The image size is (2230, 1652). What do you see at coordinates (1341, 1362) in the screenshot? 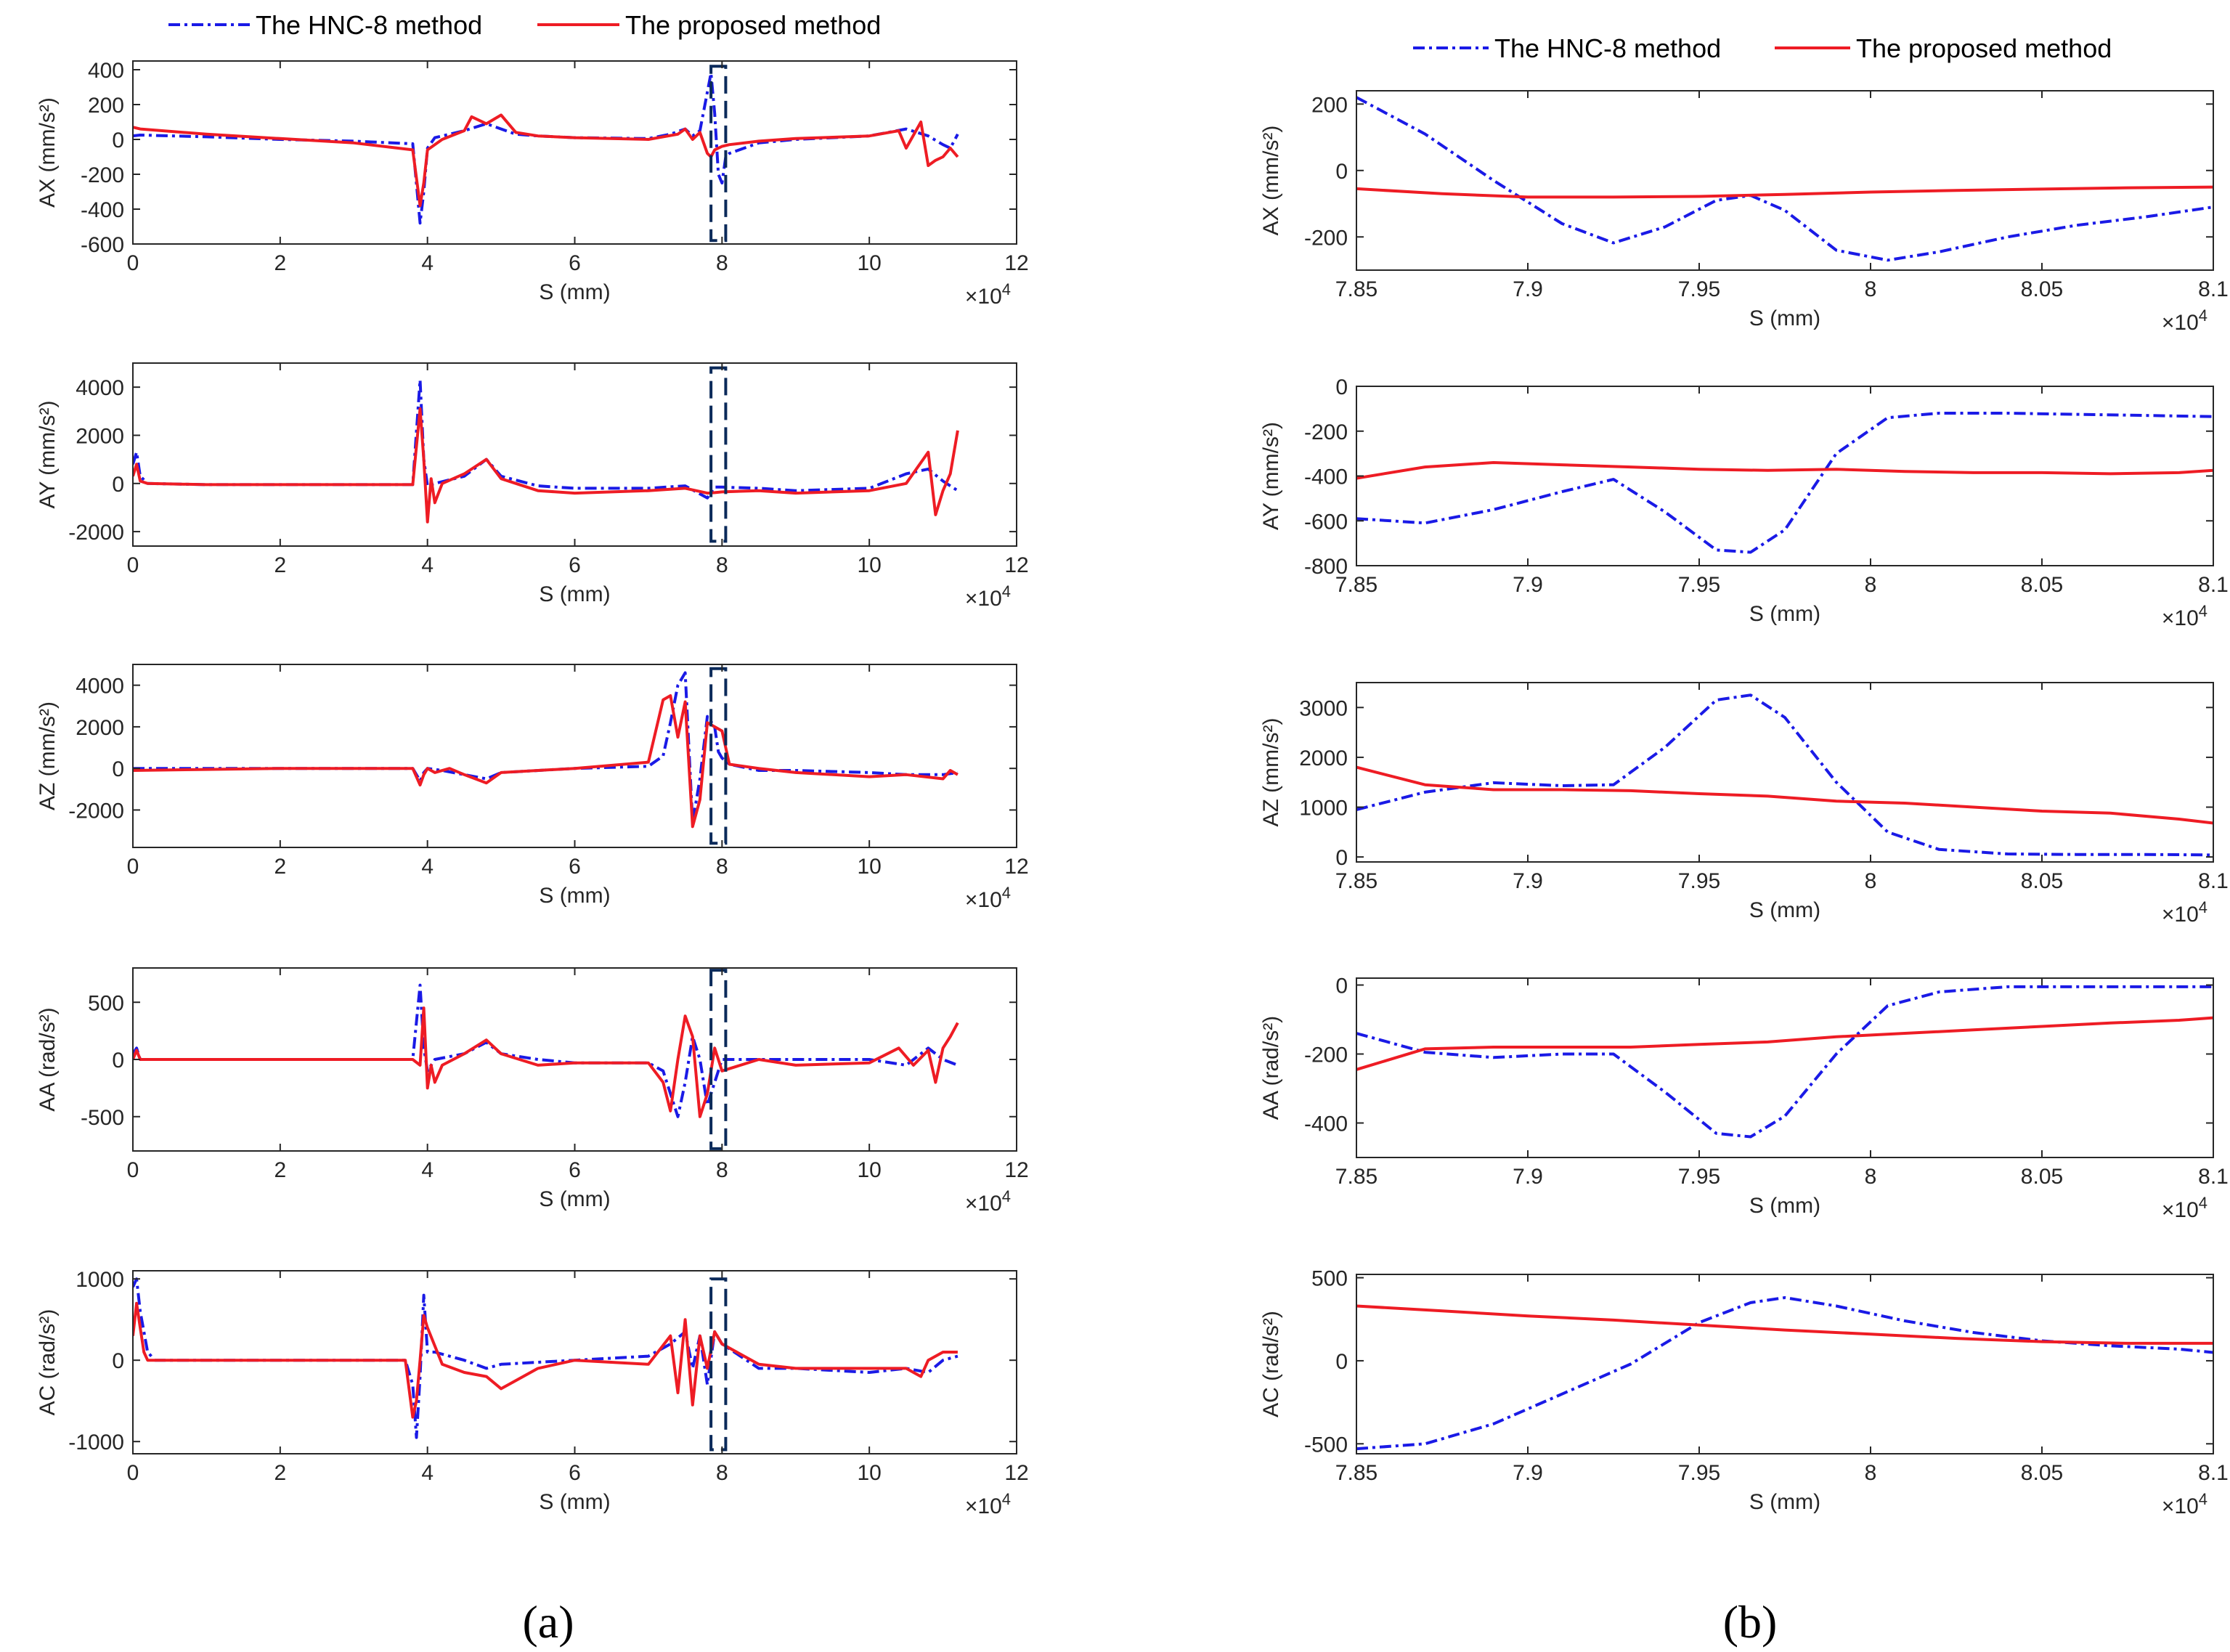
I see `panel-b-ac-ytick-label: 0` at bounding box center [1341, 1362].